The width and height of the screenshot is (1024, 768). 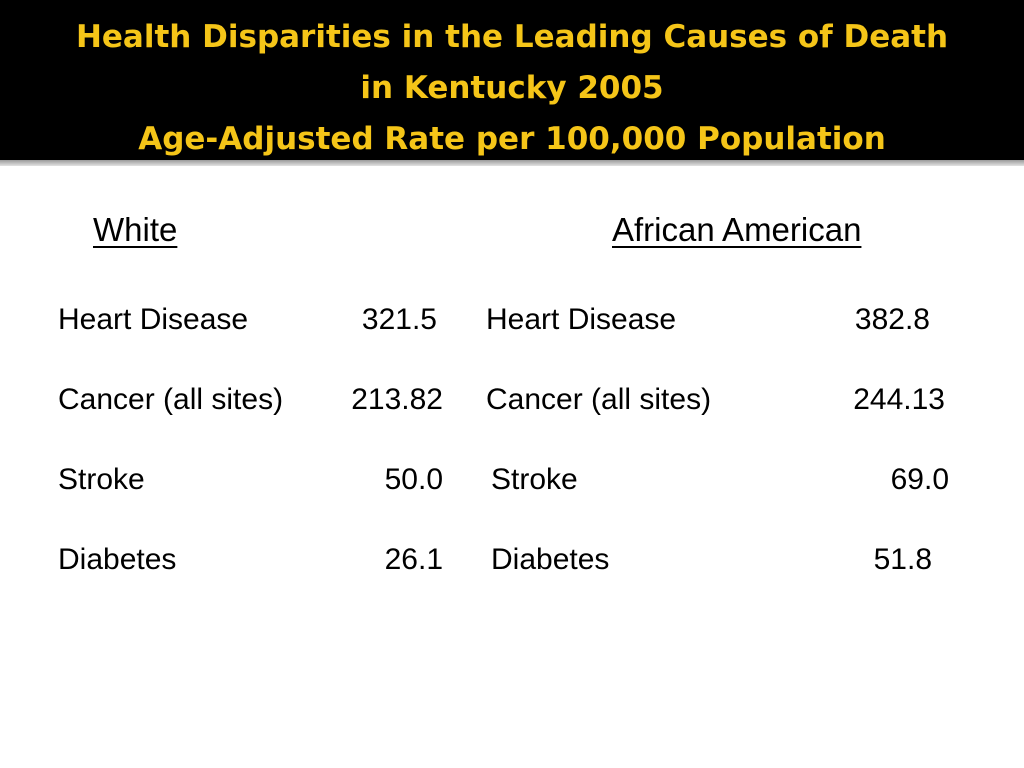 I want to click on african-american-cause-label: Diabetes, so click(x=550, y=559).